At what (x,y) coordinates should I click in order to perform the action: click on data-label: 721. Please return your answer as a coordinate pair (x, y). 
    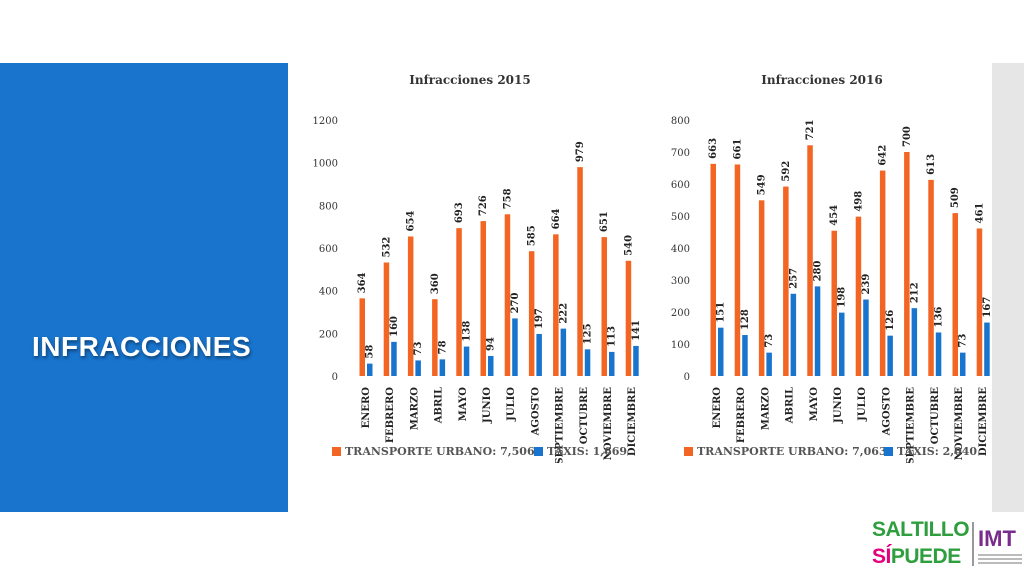
    Looking at the image, I should click on (810, 129).